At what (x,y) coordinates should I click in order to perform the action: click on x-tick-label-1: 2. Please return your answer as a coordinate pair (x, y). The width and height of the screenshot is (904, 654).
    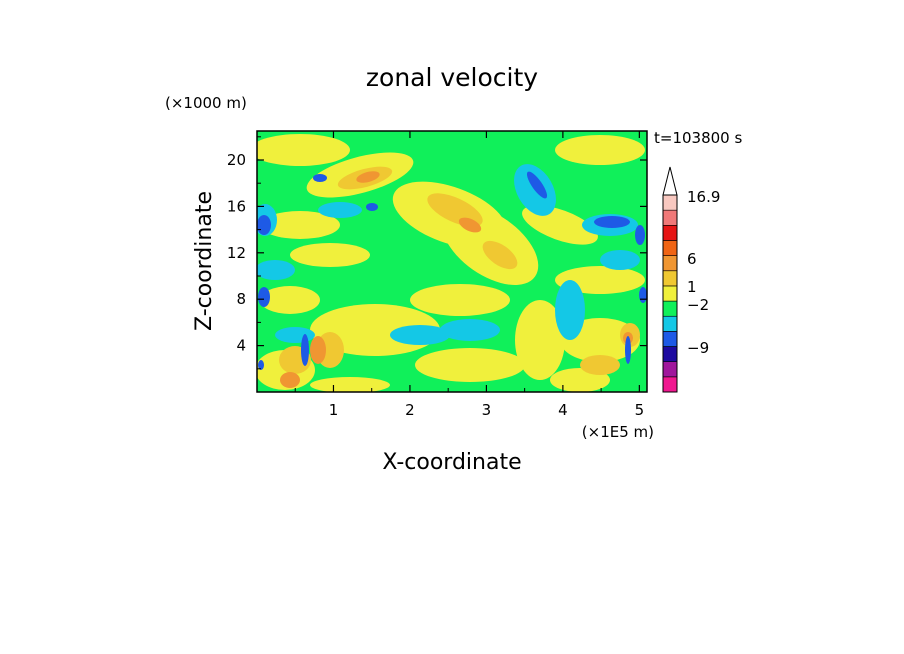
    Looking at the image, I should click on (410, 410).